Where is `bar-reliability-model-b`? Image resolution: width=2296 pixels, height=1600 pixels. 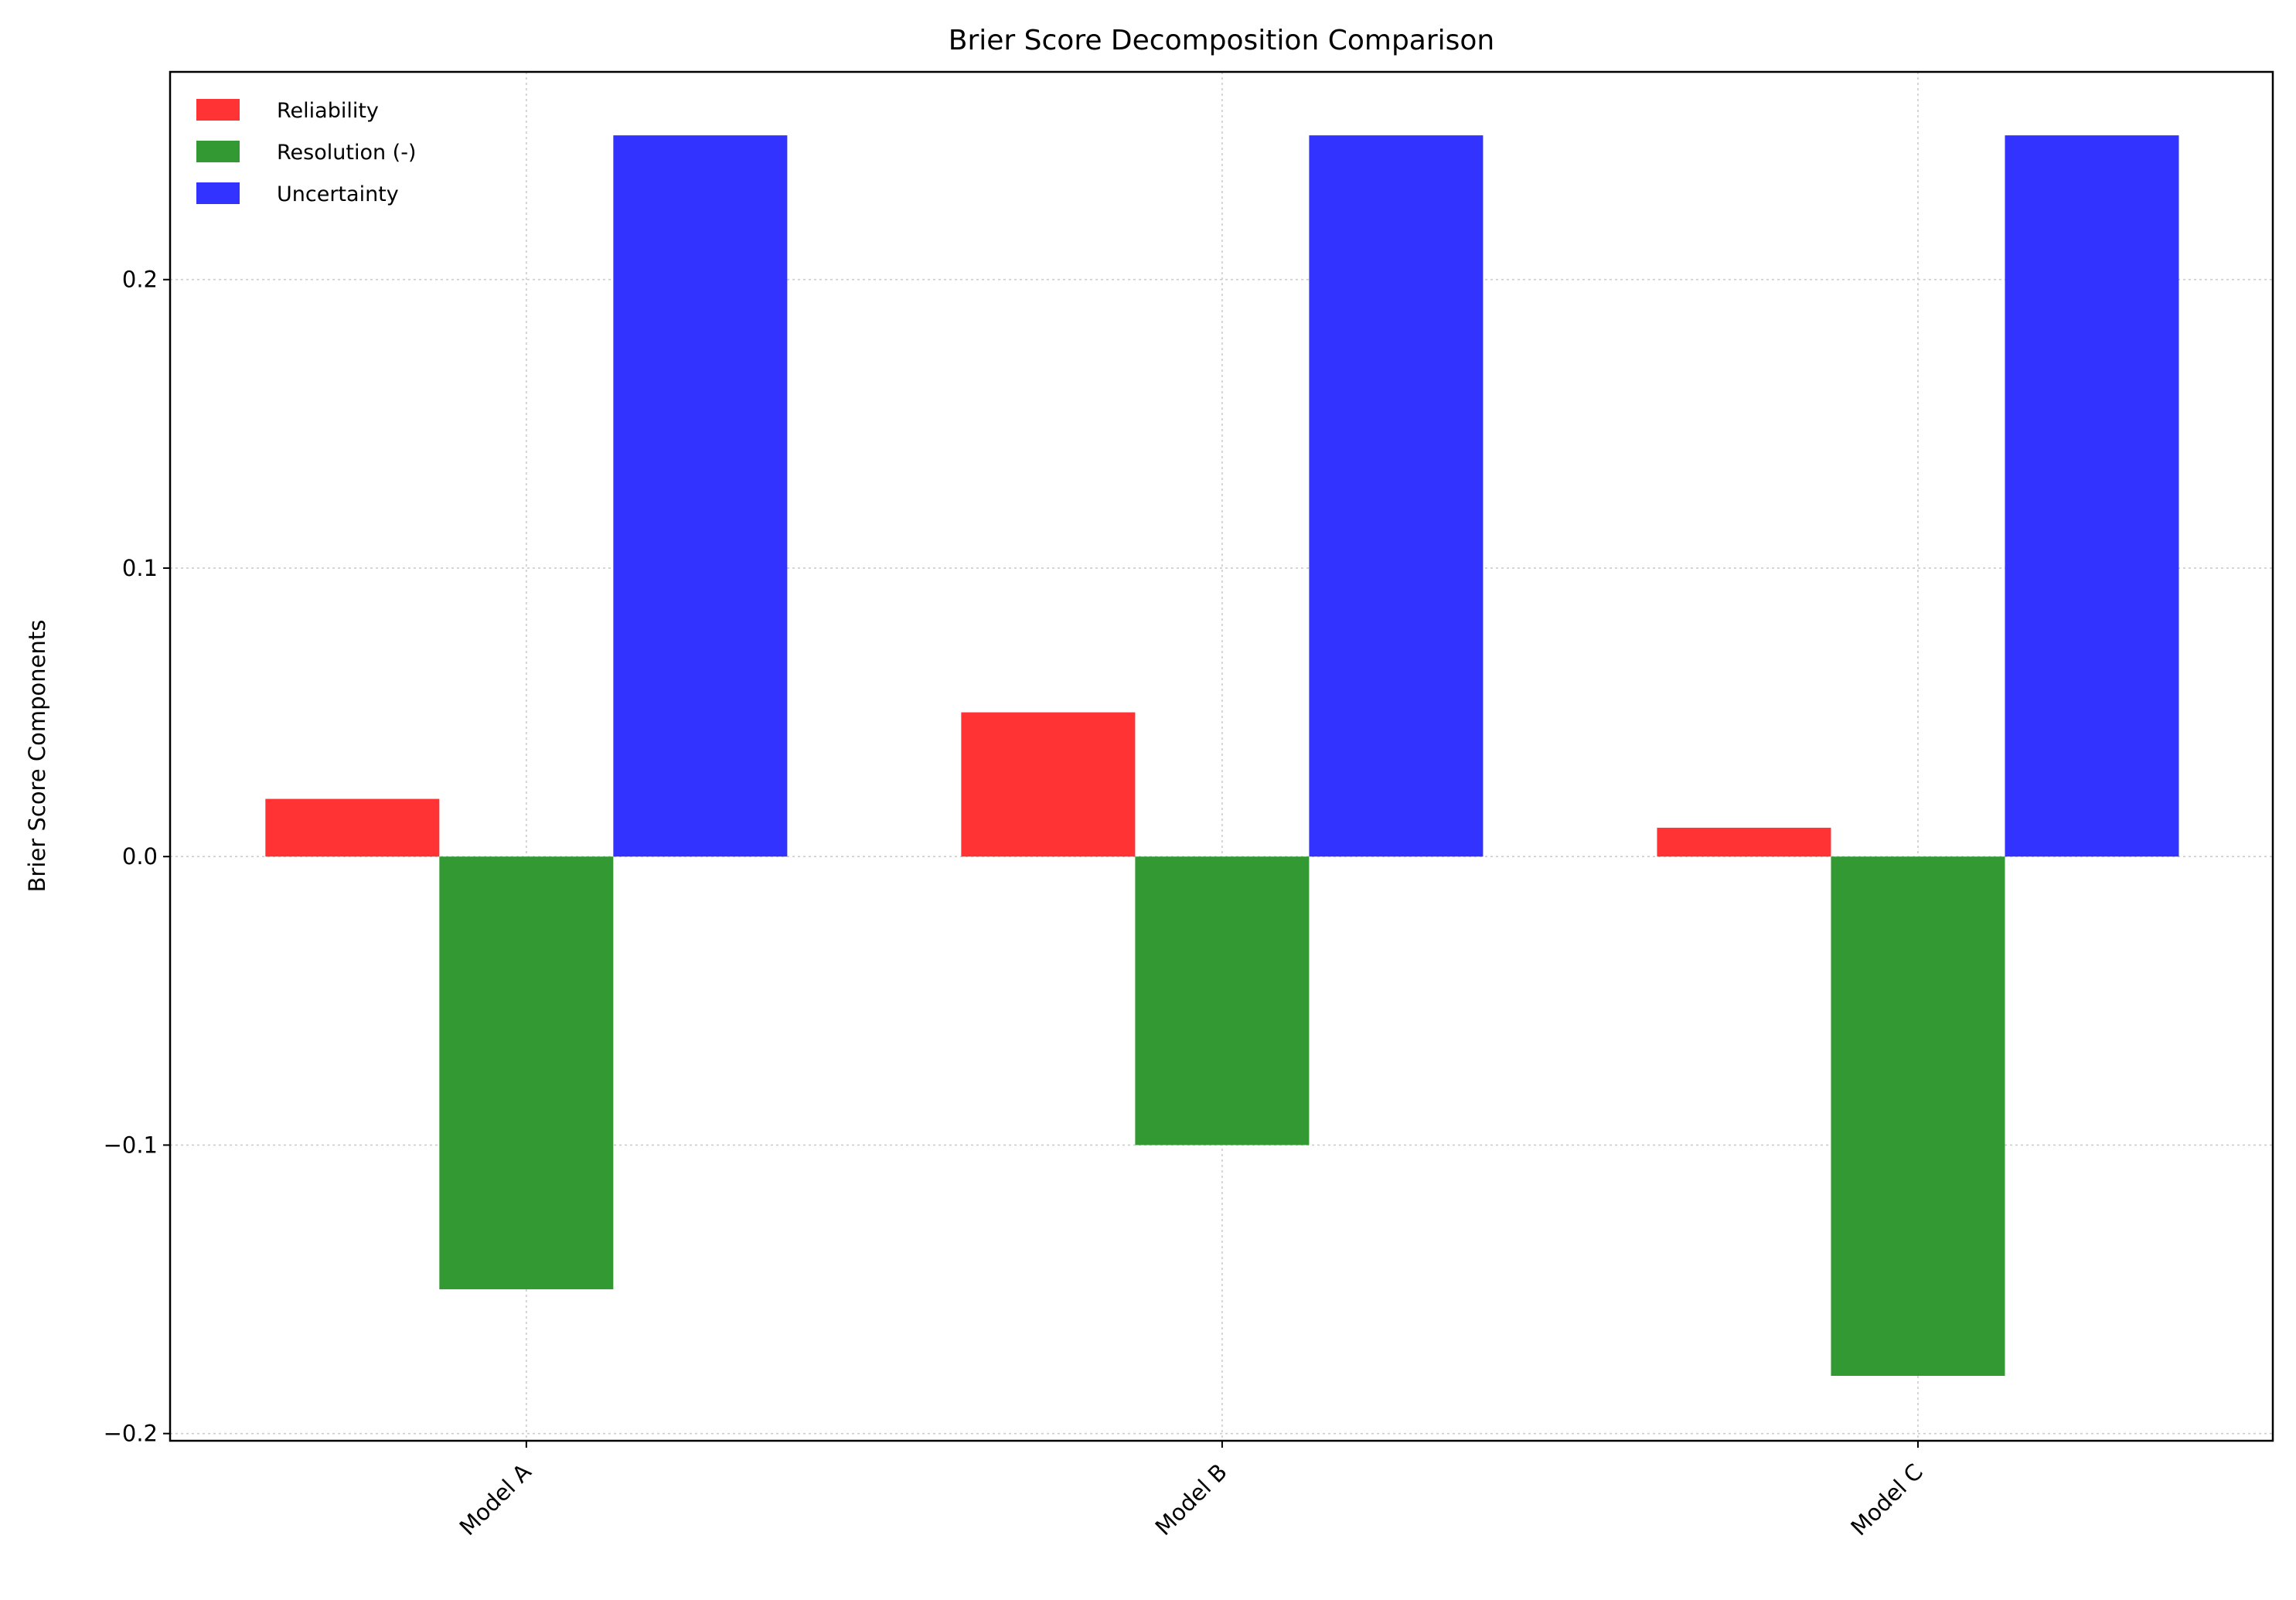
bar-reliability-model-b is located at coordinates (1048, 784).